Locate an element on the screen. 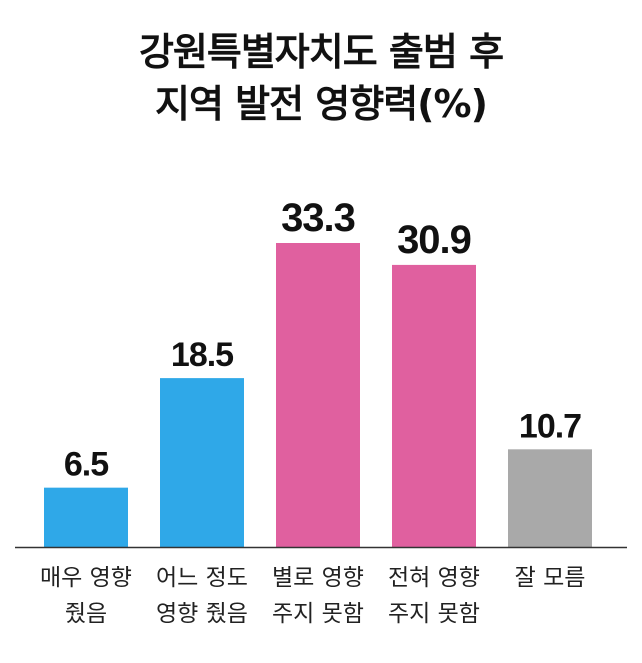 This screenshot has width=642, height=663. category-label-4-line-2: 주지 못함 is located at coordinates (434, 614).